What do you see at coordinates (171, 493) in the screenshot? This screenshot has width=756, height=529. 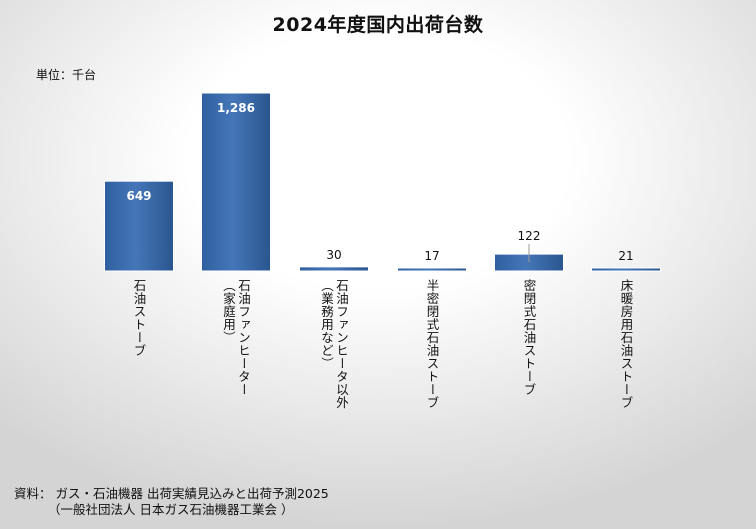 I see `source-line-1: 資料： ガス・石油機器 出荷実績見込みと出荷予測2025` at bounding box center [171, 493].